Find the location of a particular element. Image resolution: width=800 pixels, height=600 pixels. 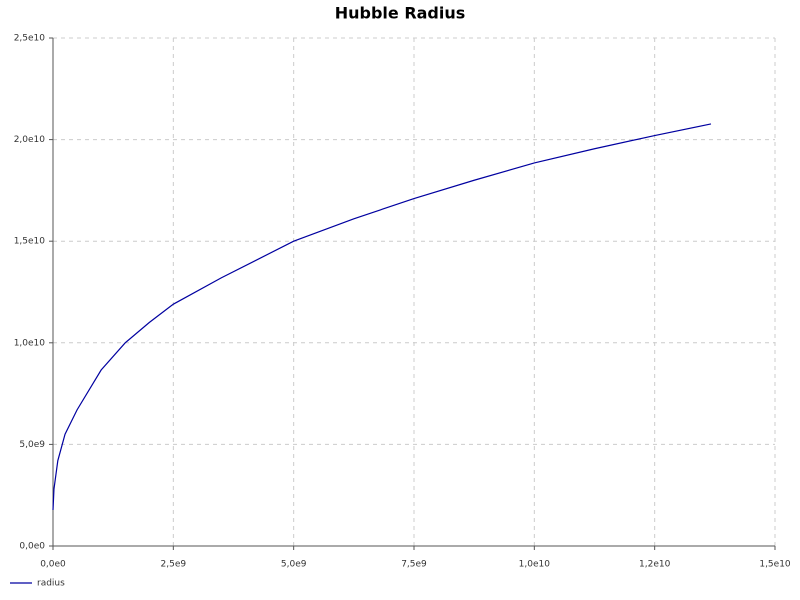

chart-title: Hubble Radius is located at coordinates (400, 13).